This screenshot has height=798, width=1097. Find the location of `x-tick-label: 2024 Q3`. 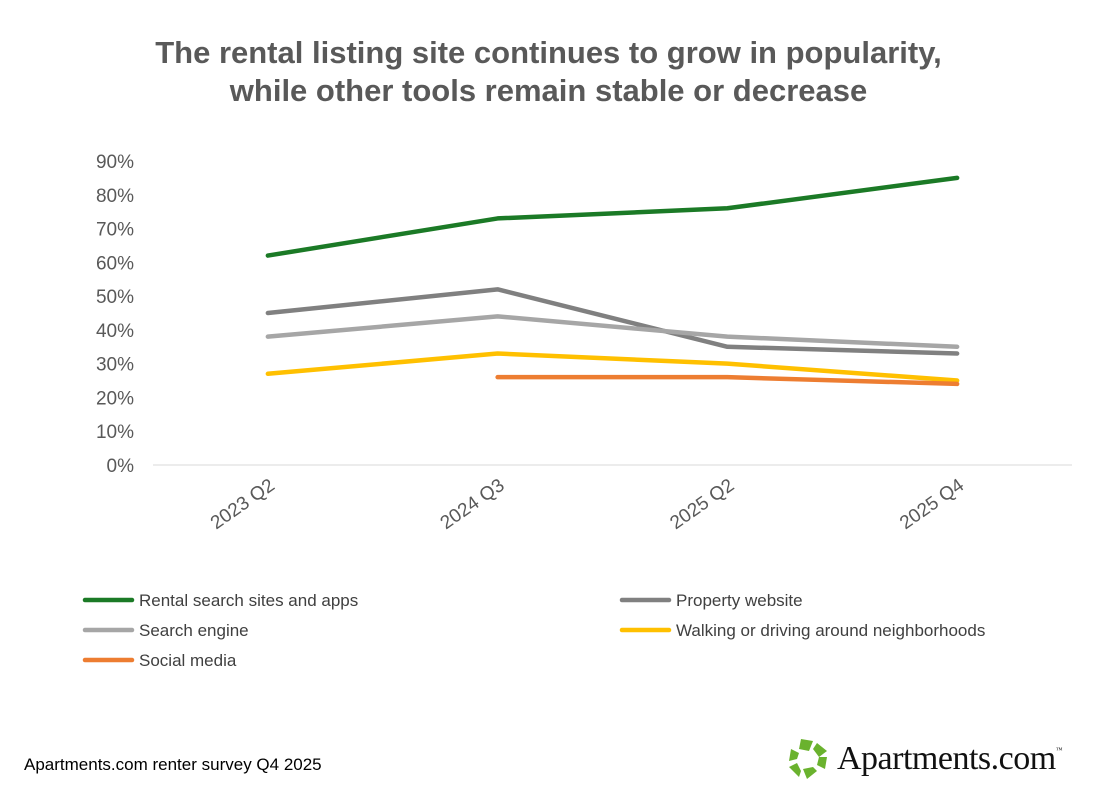

x-tick-label: 2024 Q3 is located at coordinates (473, 504).